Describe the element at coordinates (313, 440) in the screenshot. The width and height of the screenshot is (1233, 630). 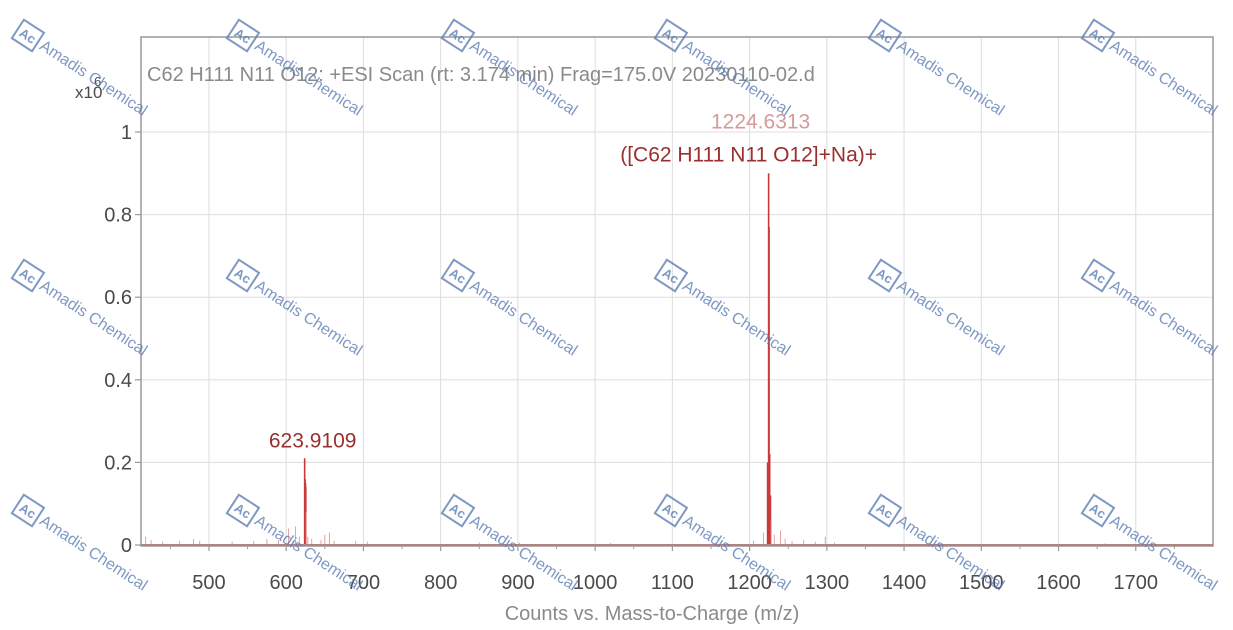
I see `peak-mz-label: 623.9109` at that location.